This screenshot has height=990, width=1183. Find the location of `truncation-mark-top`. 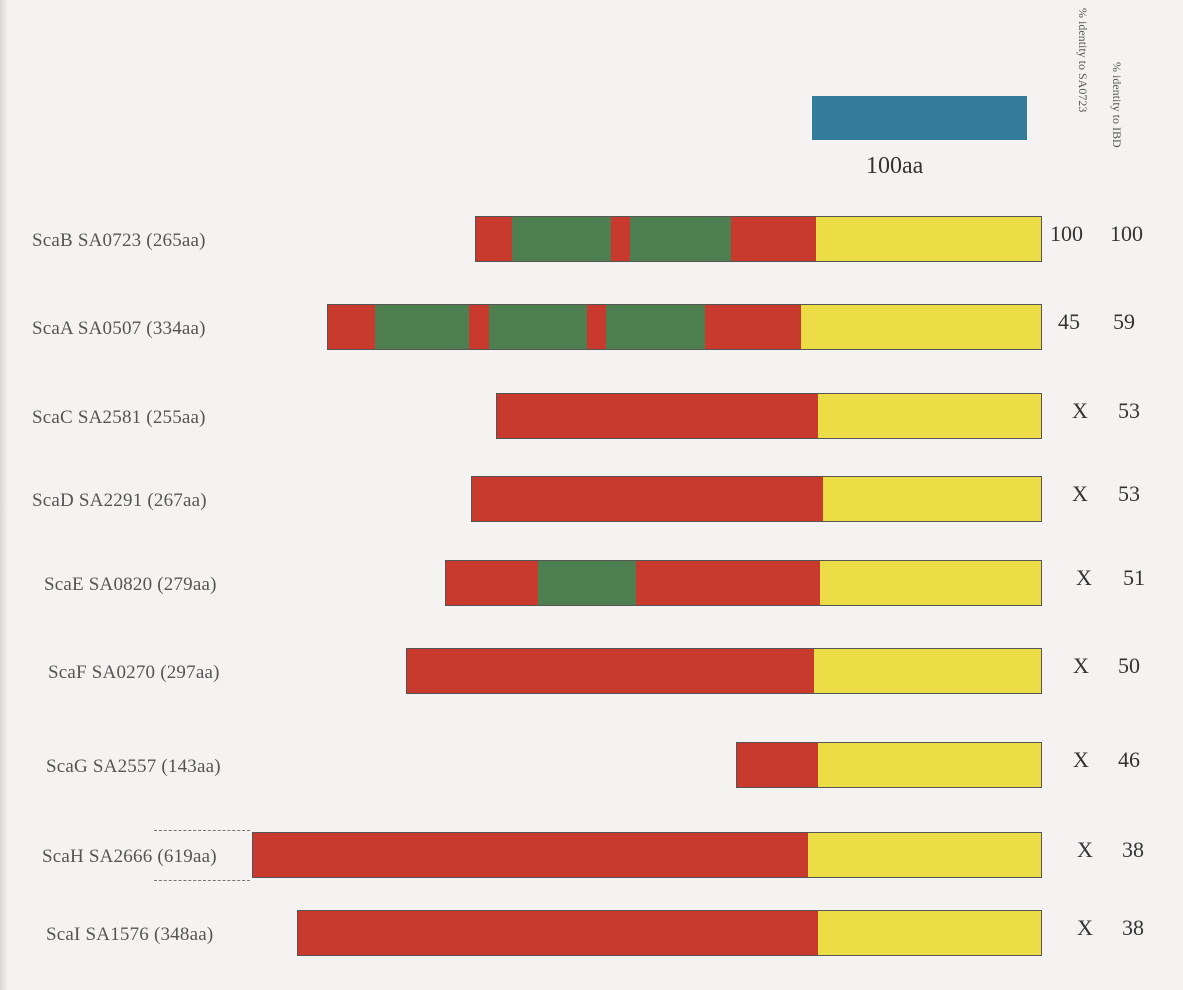

truncation-mark-top is located at coordinates (202, 830).